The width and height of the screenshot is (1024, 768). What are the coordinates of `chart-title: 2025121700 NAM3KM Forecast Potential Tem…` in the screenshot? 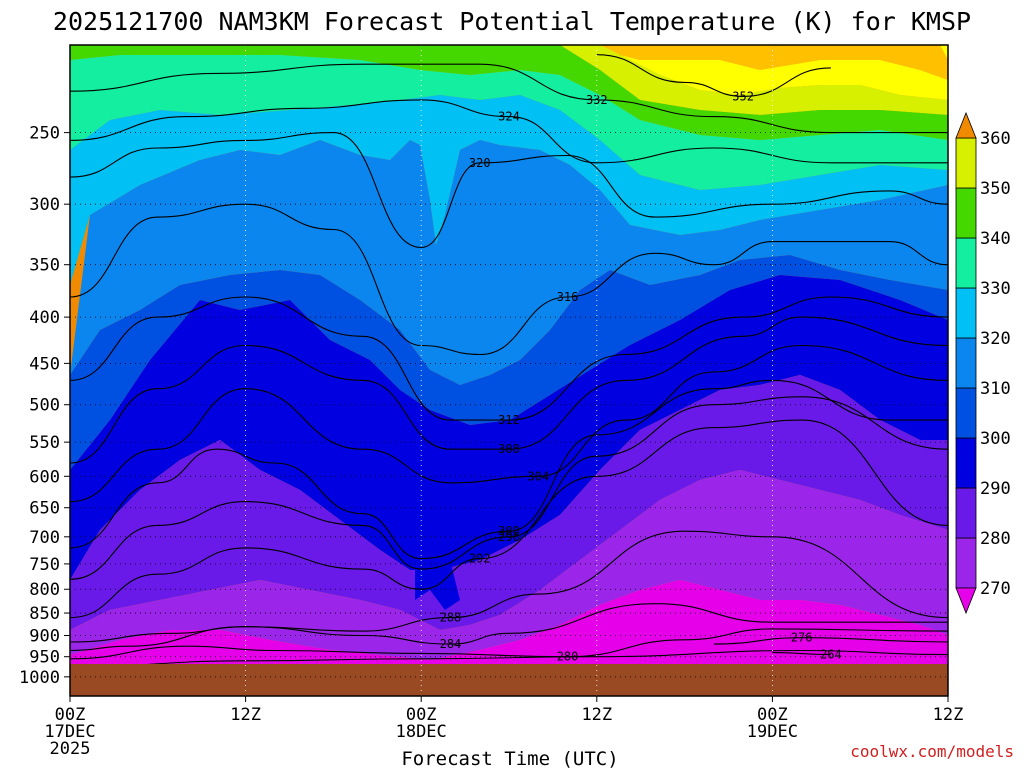 It's located at (512, 21).